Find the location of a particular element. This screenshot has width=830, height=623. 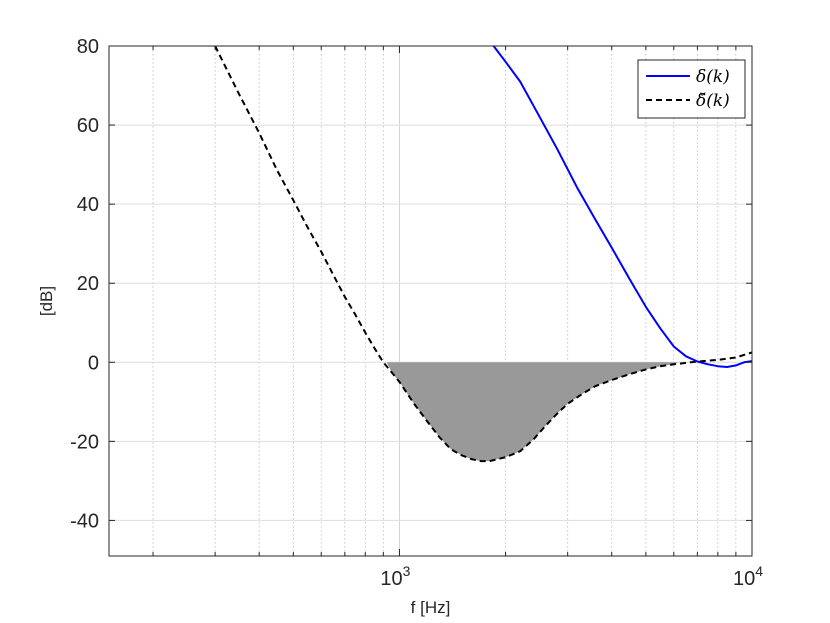

y-tick-label: 20 is located at coordinates (88, 284).